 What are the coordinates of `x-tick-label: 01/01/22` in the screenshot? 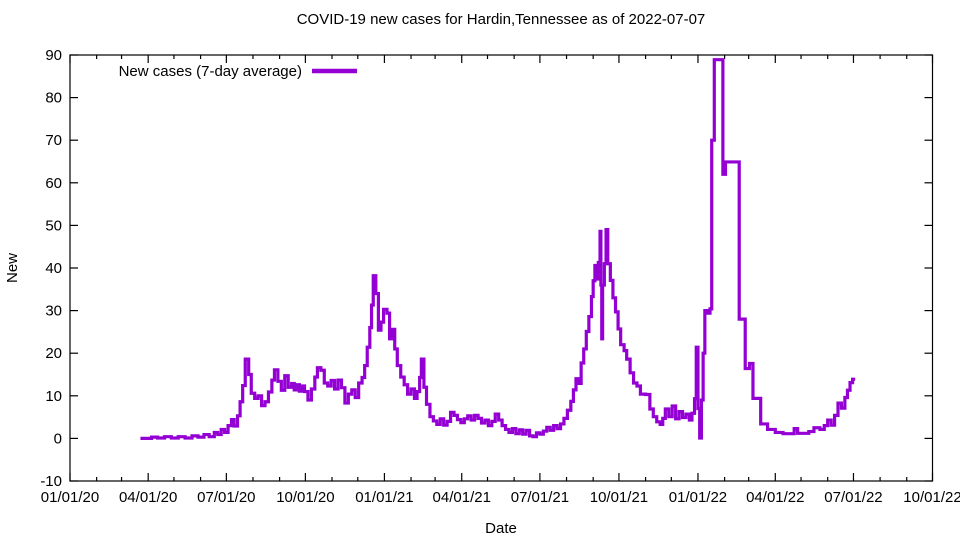 It's located at (698, 497).